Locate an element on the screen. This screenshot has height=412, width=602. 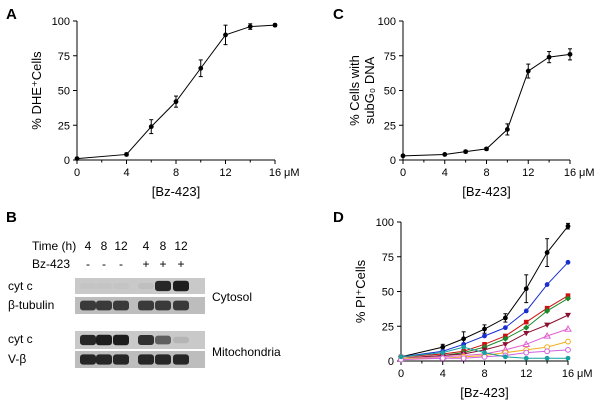
y-axis-title: % DHE⁺Cells is located at coordinates (36, 90).